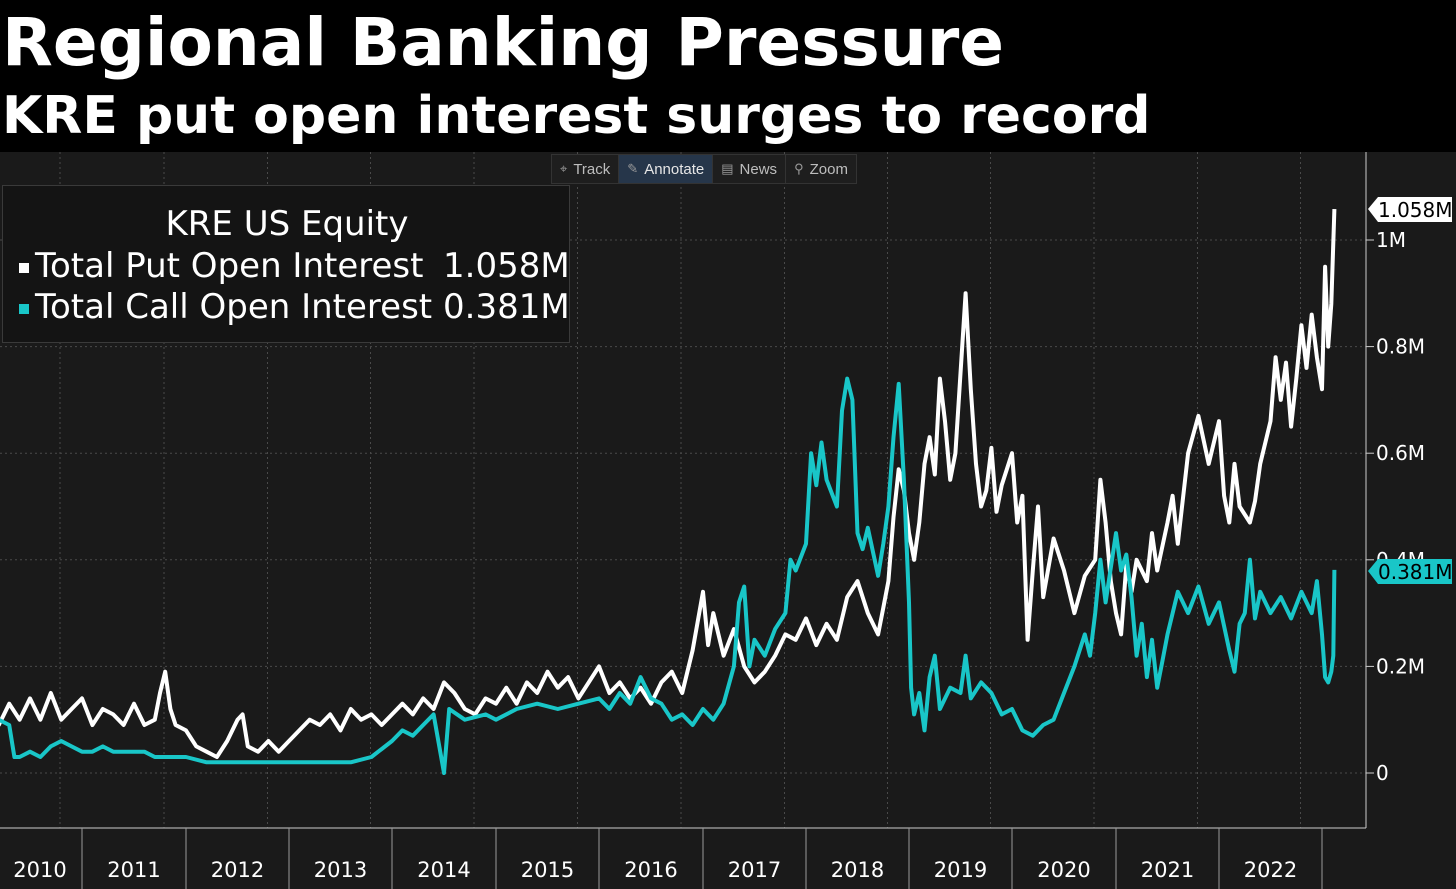  What do you see at coordinates (1415, 572) in the screenshot?
I see `last-value-text: 0.381M` at bounding box center [1415, 572].